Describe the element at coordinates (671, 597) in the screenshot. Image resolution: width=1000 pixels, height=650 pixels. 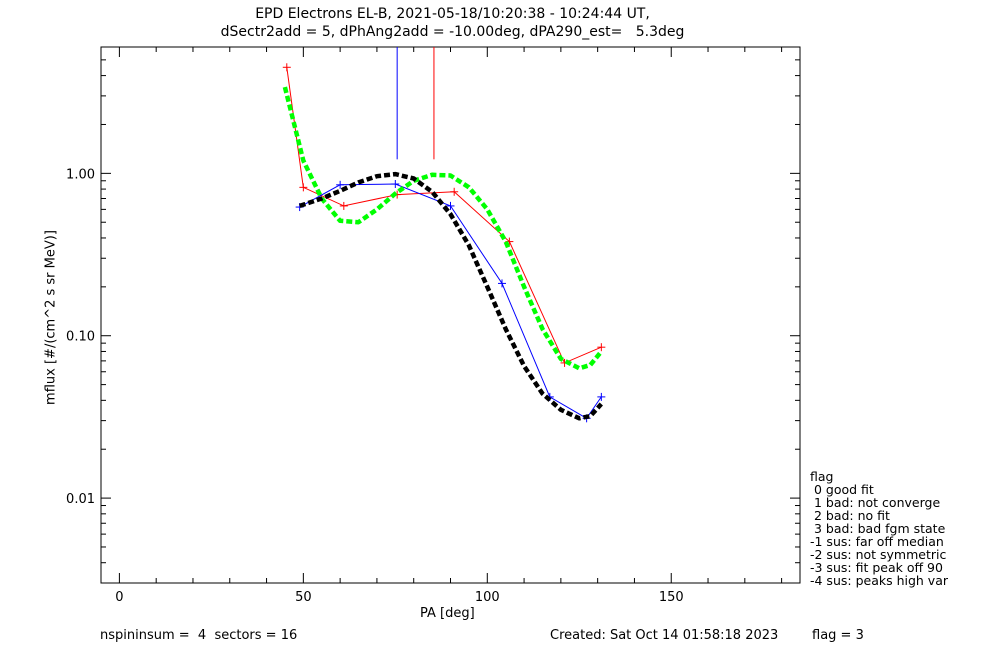
I see `x-tick-label: 150` at that location.